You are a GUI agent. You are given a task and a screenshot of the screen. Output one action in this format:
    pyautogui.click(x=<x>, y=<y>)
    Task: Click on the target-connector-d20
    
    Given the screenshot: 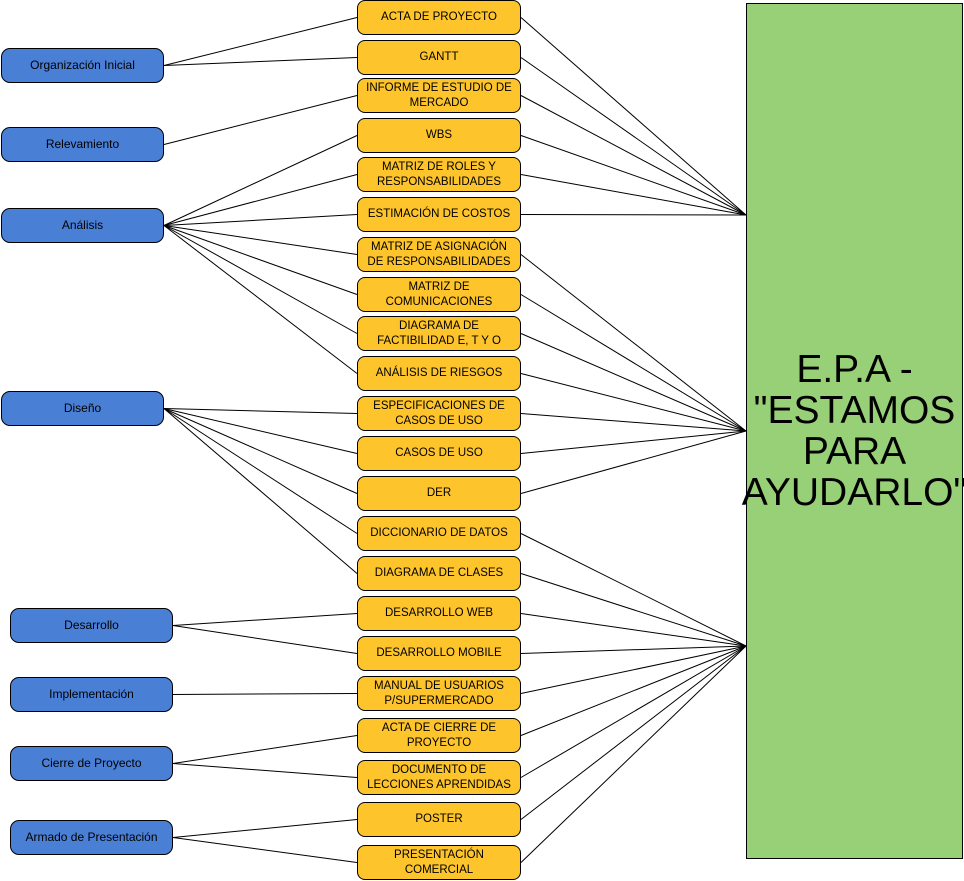 What is the action you would take?
    pyautogui.click(x=633, y=711)
    